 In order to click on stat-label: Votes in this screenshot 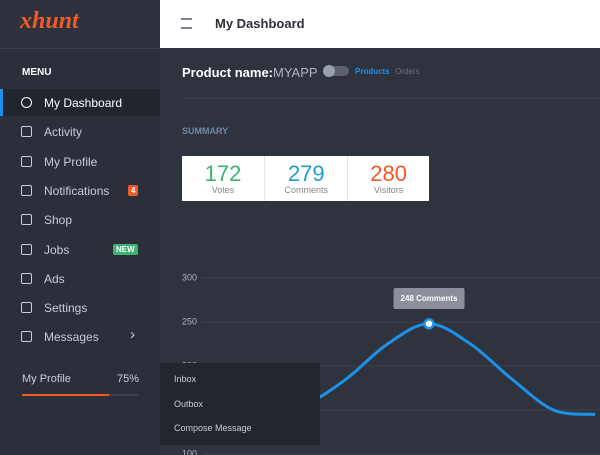, I will do `click(223, 190)`.